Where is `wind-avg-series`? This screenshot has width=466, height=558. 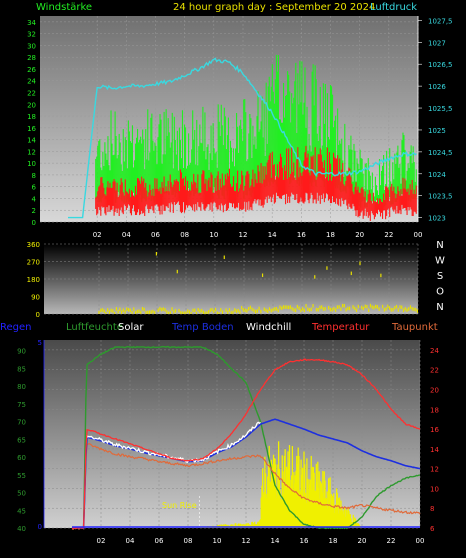 wind-avg-series is located at coordinates (256, 183).